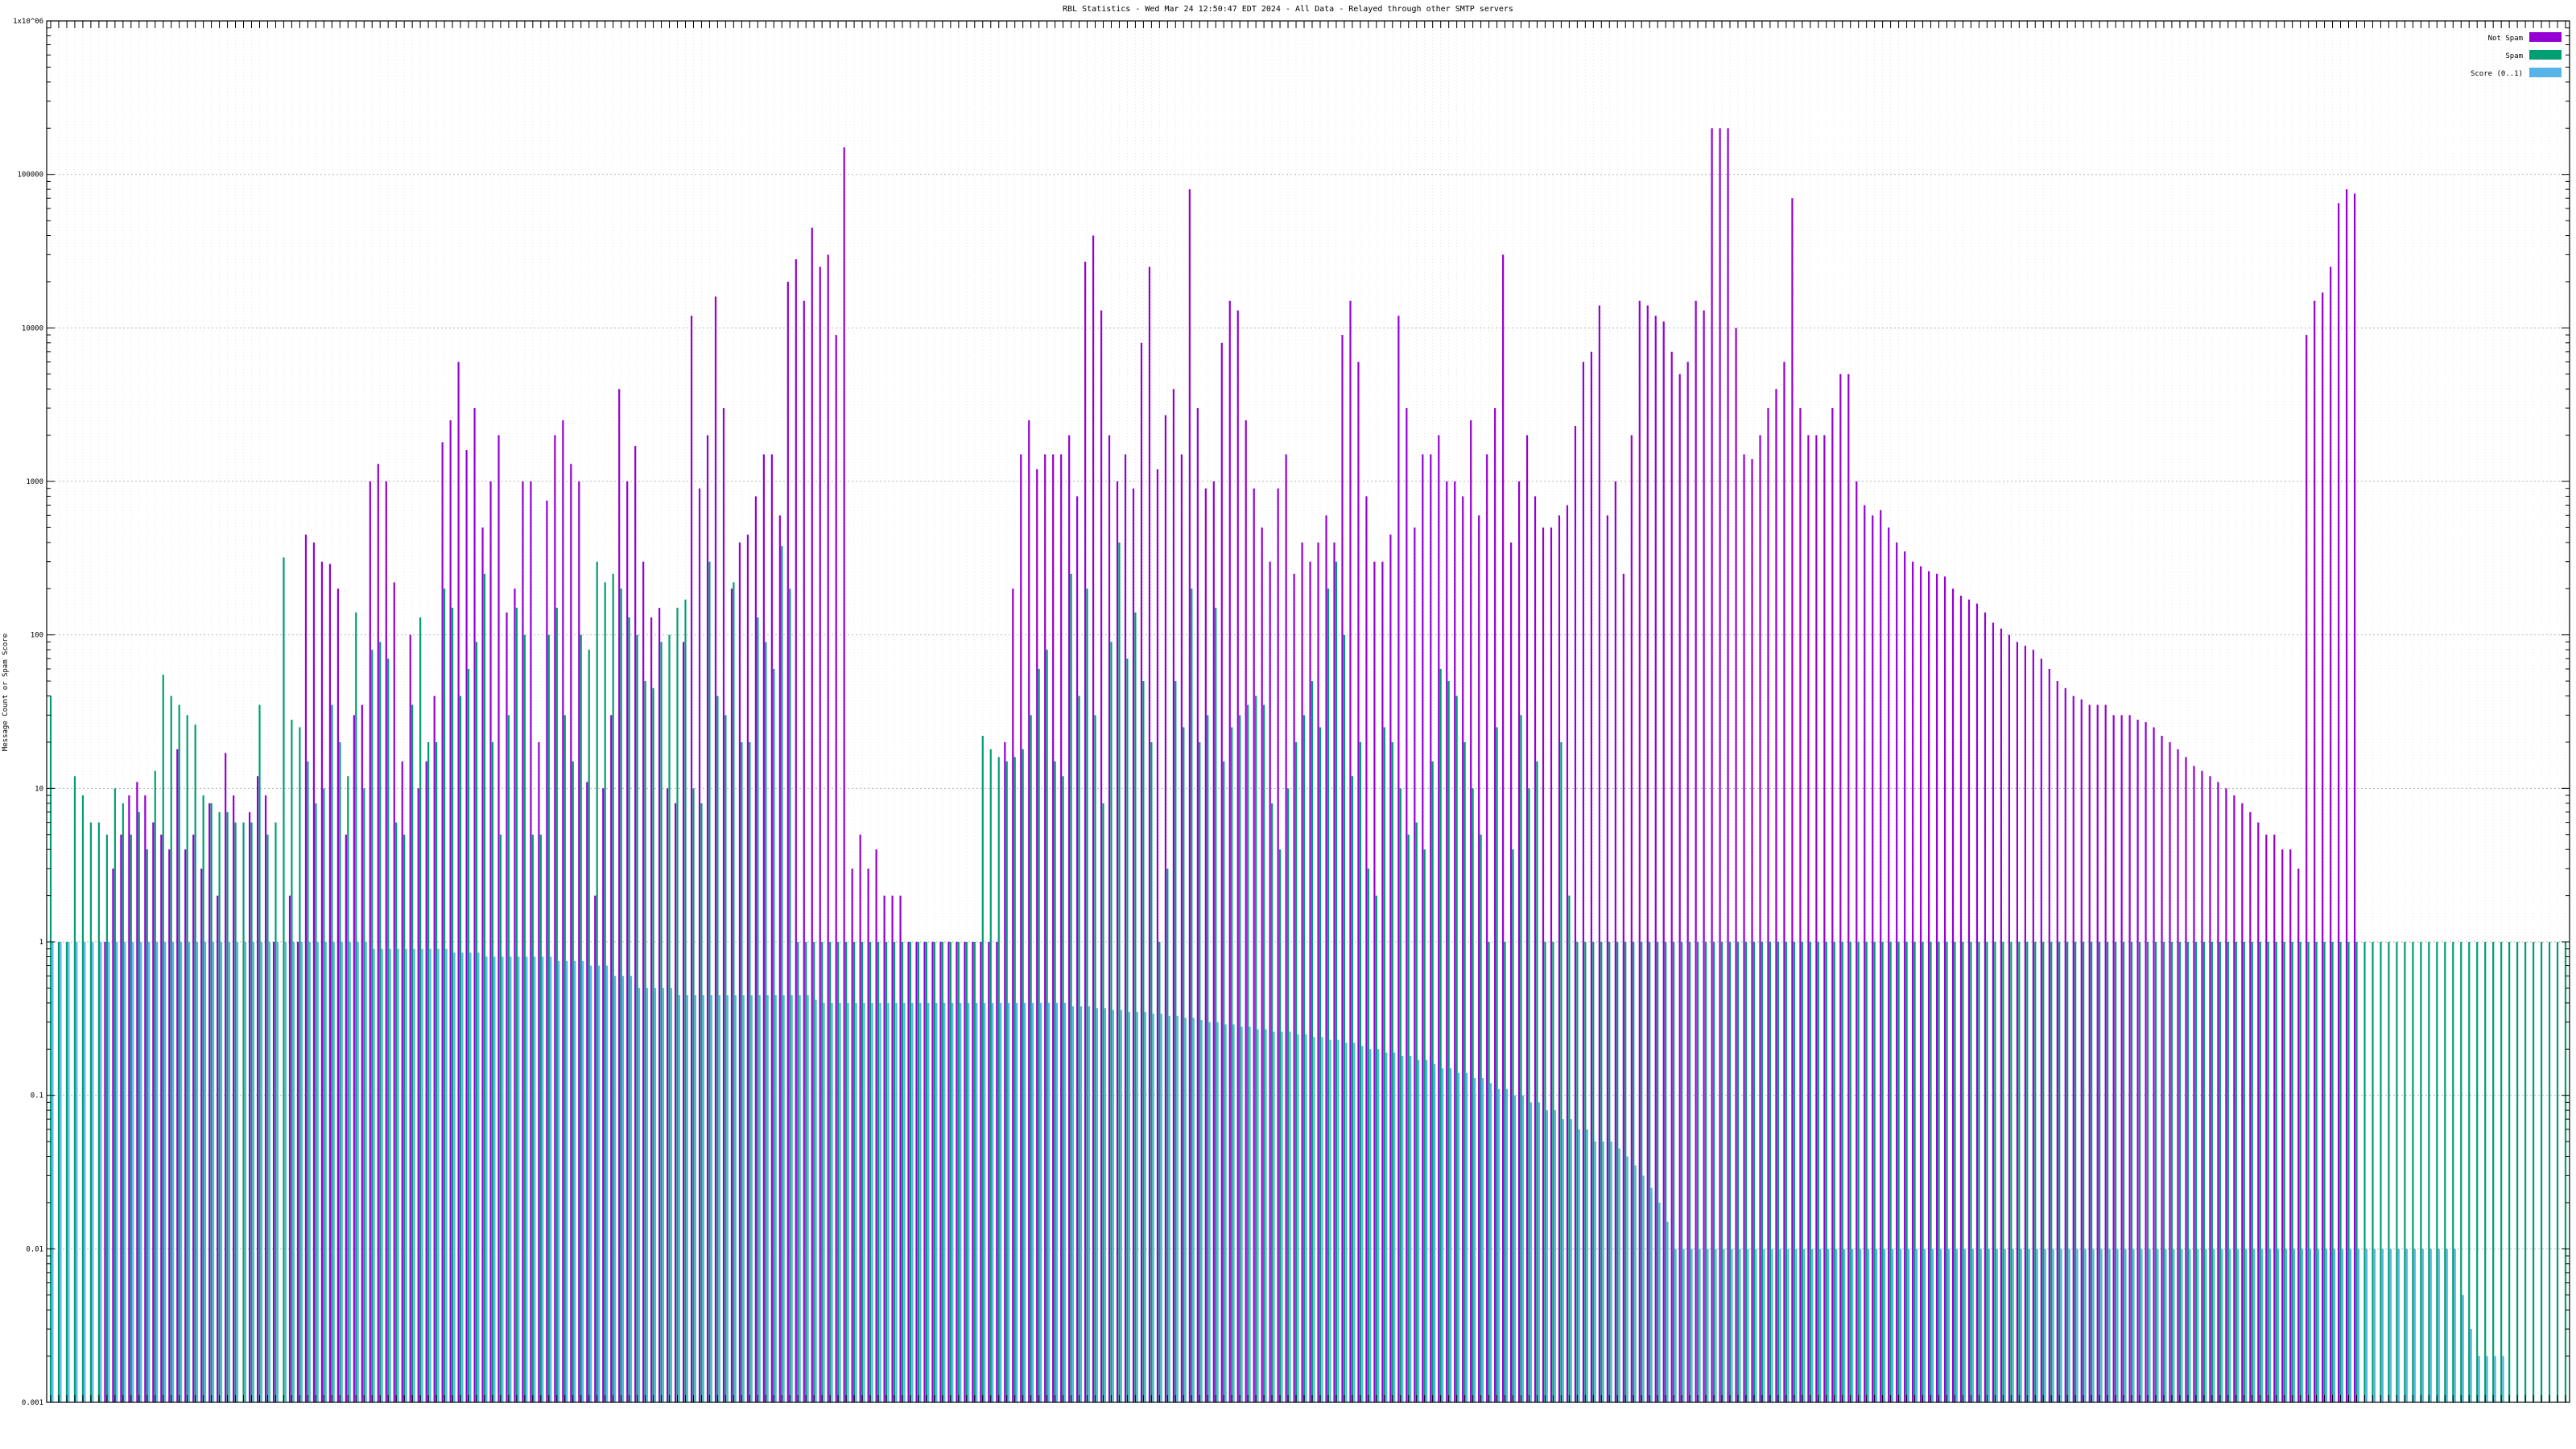 This screenshot has width=2576, height=1449. I want to click on legend-label: Spam, so click(2514, 56).